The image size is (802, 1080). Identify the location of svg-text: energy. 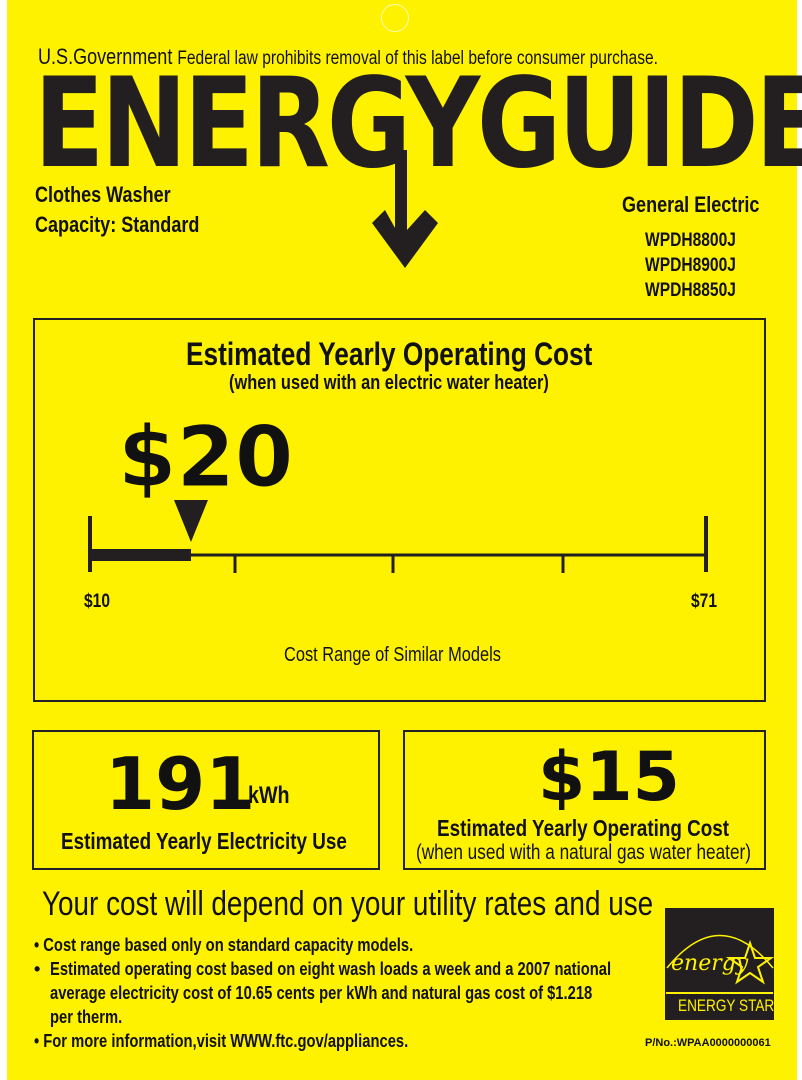
(710, 963).